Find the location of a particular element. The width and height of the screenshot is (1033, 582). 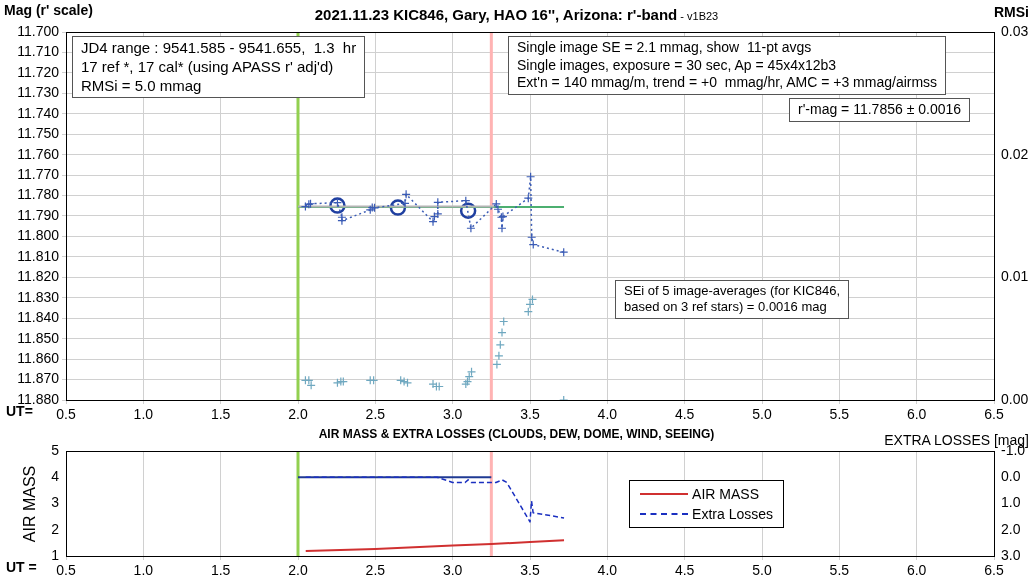

y-tick-label: 1 is located at coordinates (55, 554).